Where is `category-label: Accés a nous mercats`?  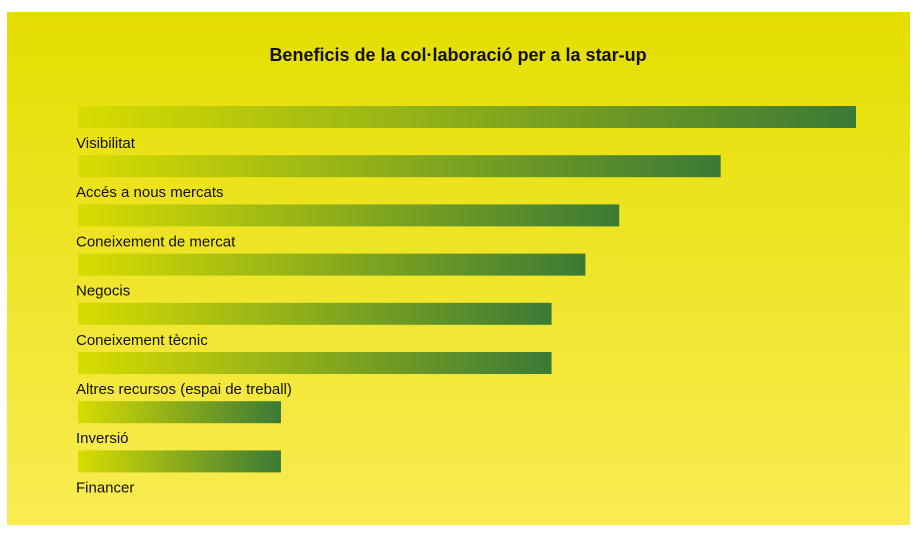 category-label: Accés a nous mercats is located at coordinates (150, 192).